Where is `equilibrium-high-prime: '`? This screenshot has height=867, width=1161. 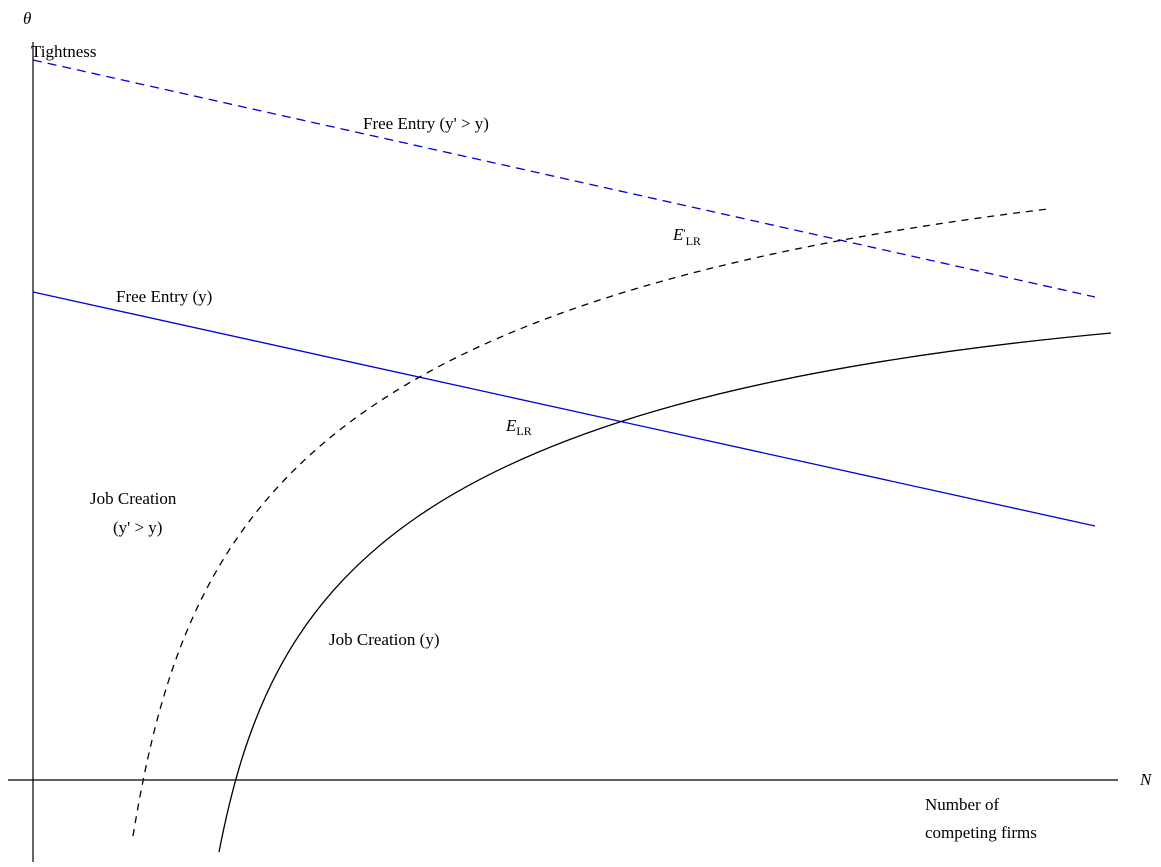 equilibrium-high-prime: ' is located at coordinates (684, 233).